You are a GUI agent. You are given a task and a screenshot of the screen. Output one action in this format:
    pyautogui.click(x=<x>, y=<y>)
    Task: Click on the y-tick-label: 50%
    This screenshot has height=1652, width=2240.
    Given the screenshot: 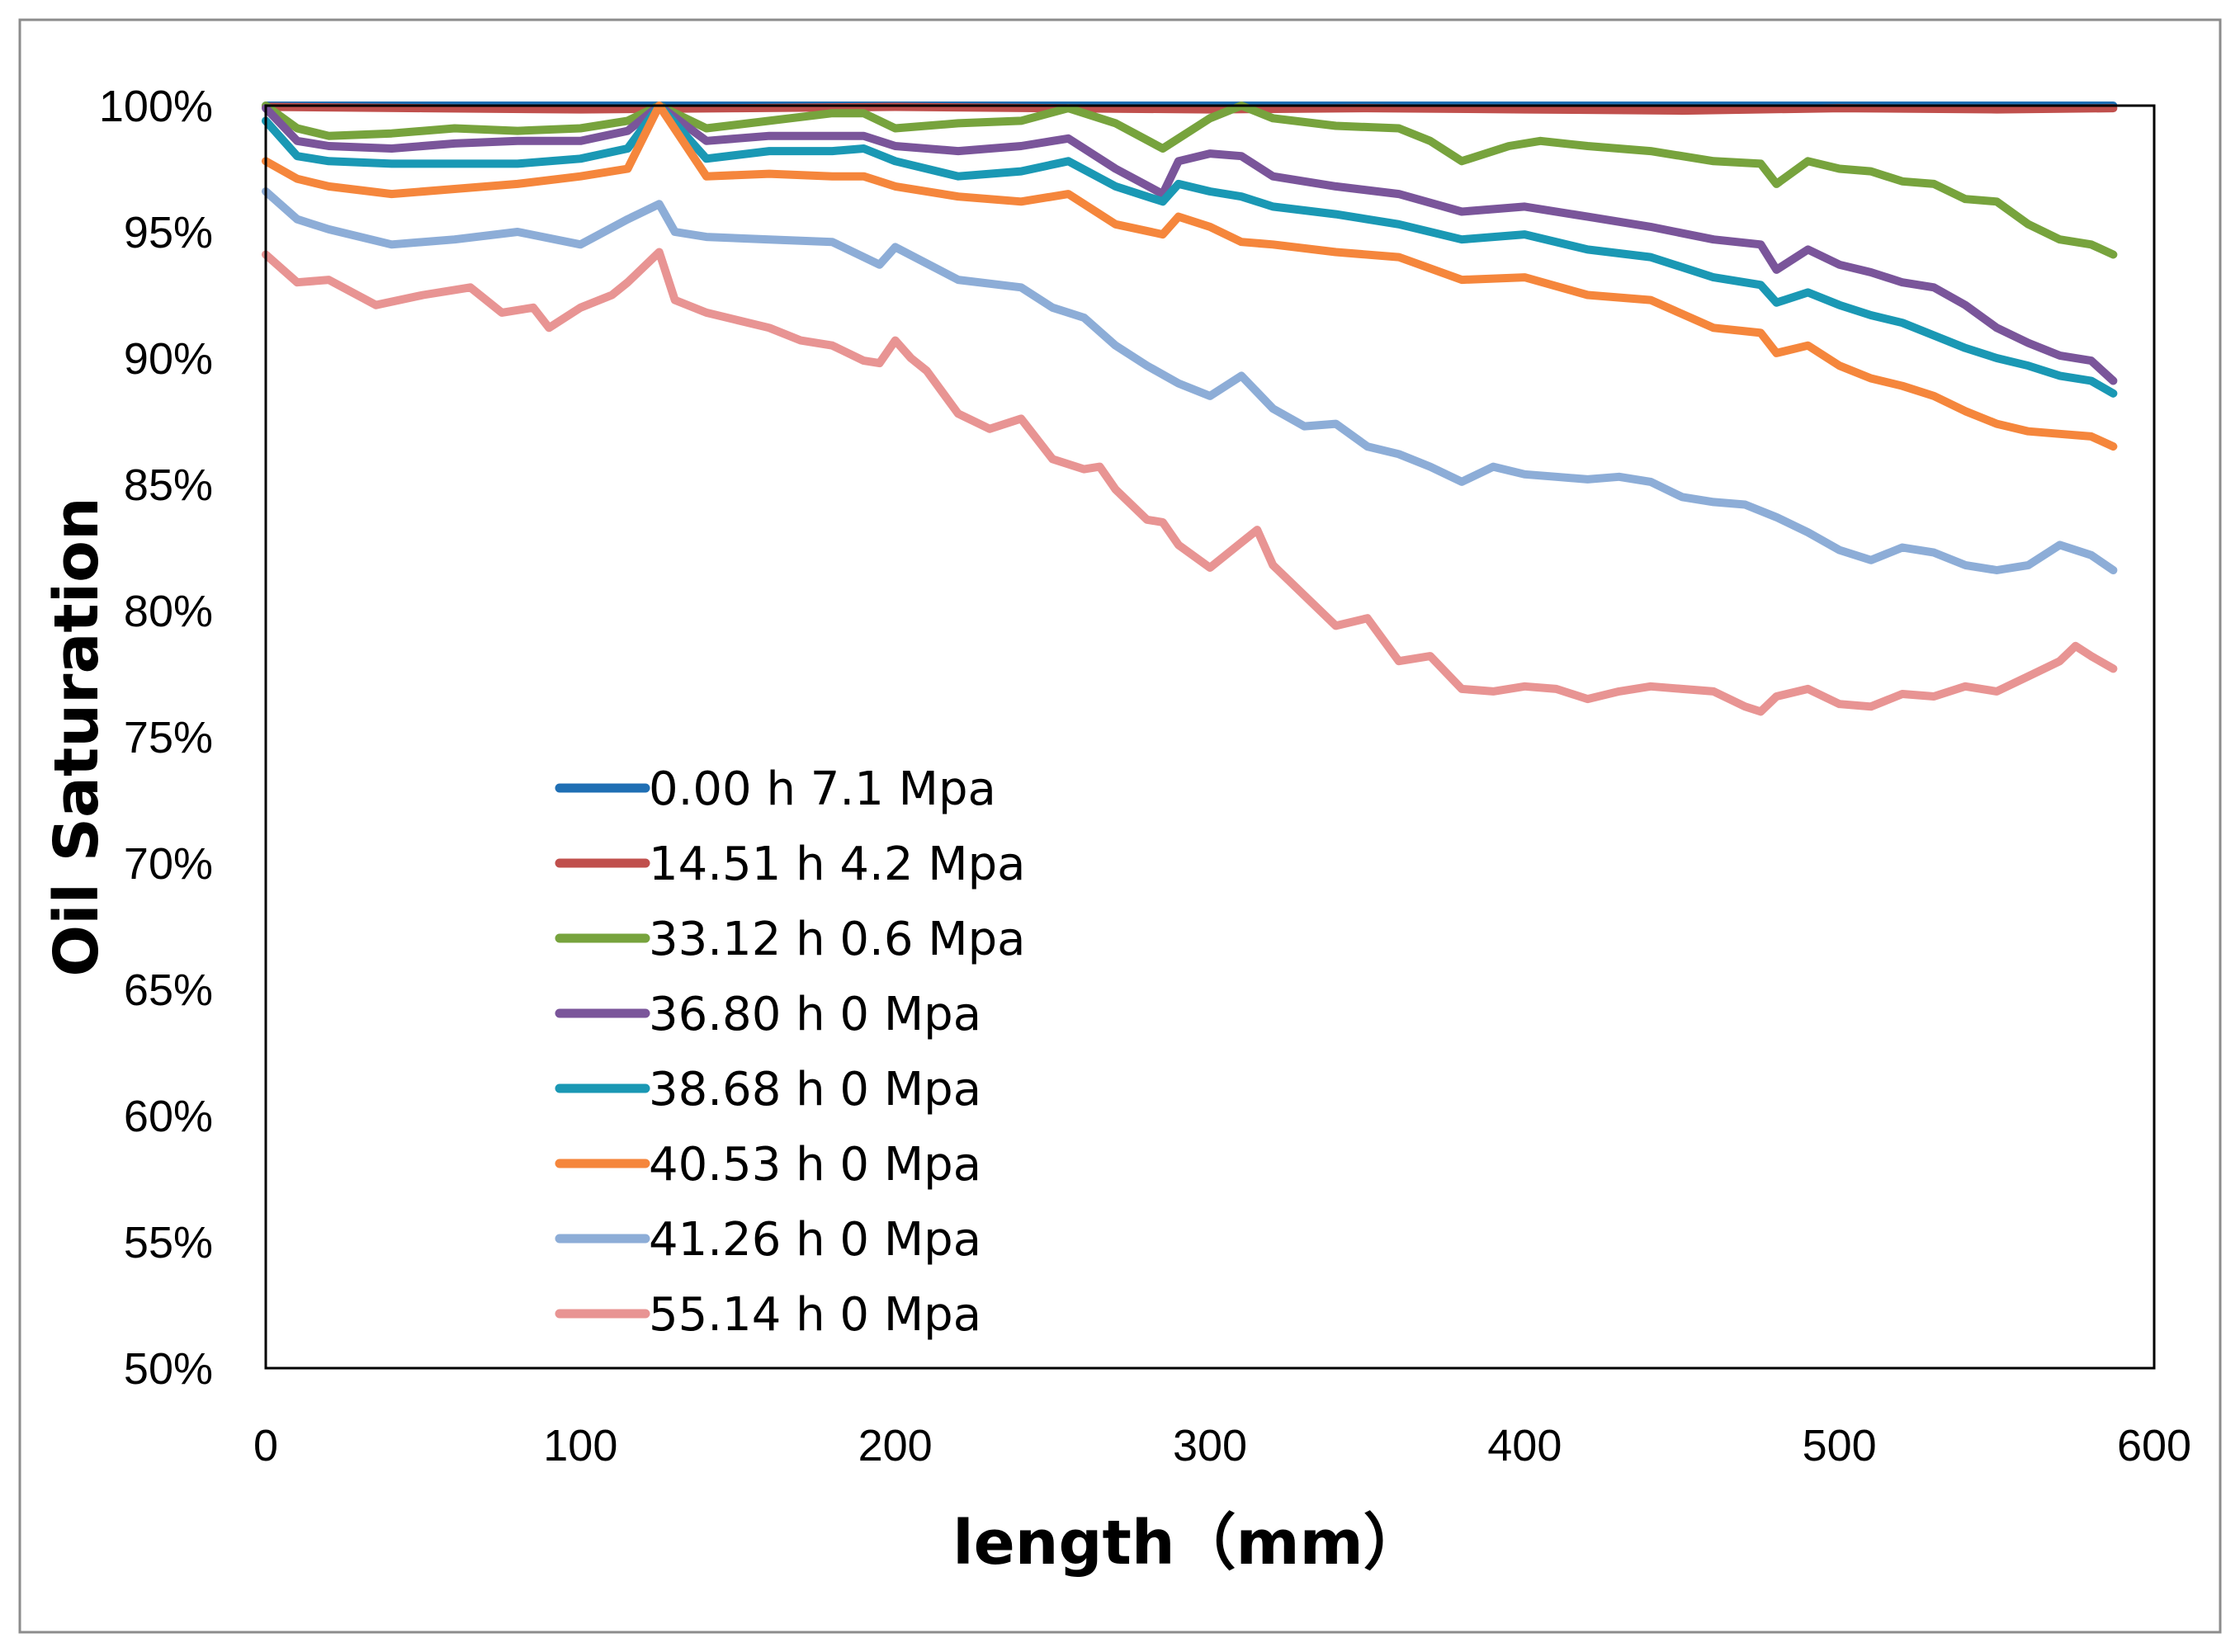 What is the action you would take?
    pyautogui.click(x=168, y=1369)
    